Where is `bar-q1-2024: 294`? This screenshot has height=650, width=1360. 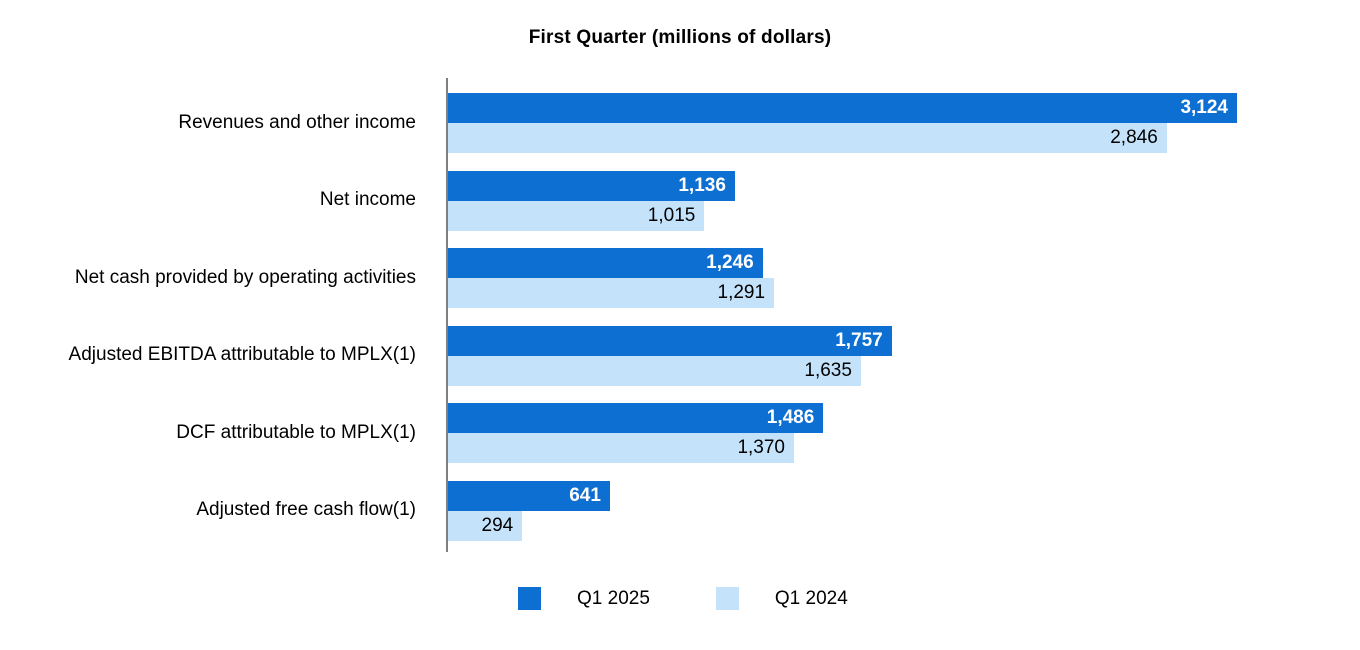
bar-q1-2024: 294 is located at coordinates (485, 525).